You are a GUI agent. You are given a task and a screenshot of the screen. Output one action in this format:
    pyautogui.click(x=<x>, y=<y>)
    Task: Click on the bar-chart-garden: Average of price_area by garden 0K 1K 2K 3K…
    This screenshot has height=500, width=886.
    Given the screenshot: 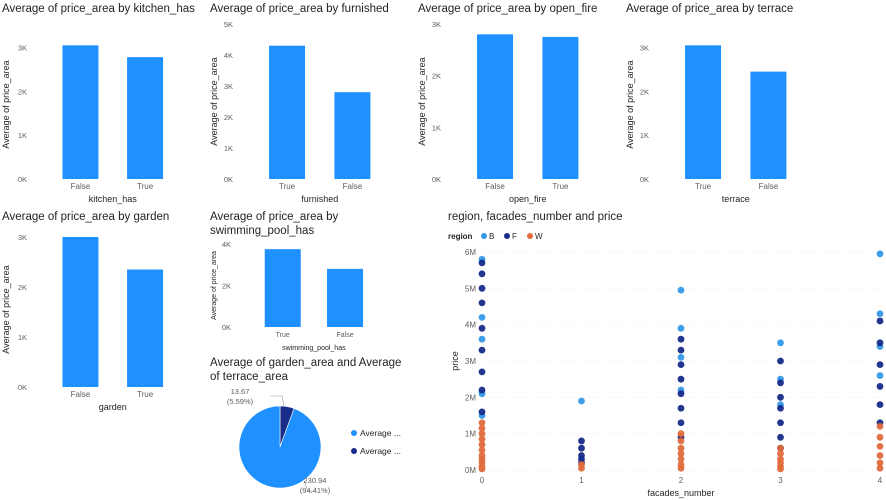 What is the action you would take?
    pyautogui.click(x=102, y=313)
    